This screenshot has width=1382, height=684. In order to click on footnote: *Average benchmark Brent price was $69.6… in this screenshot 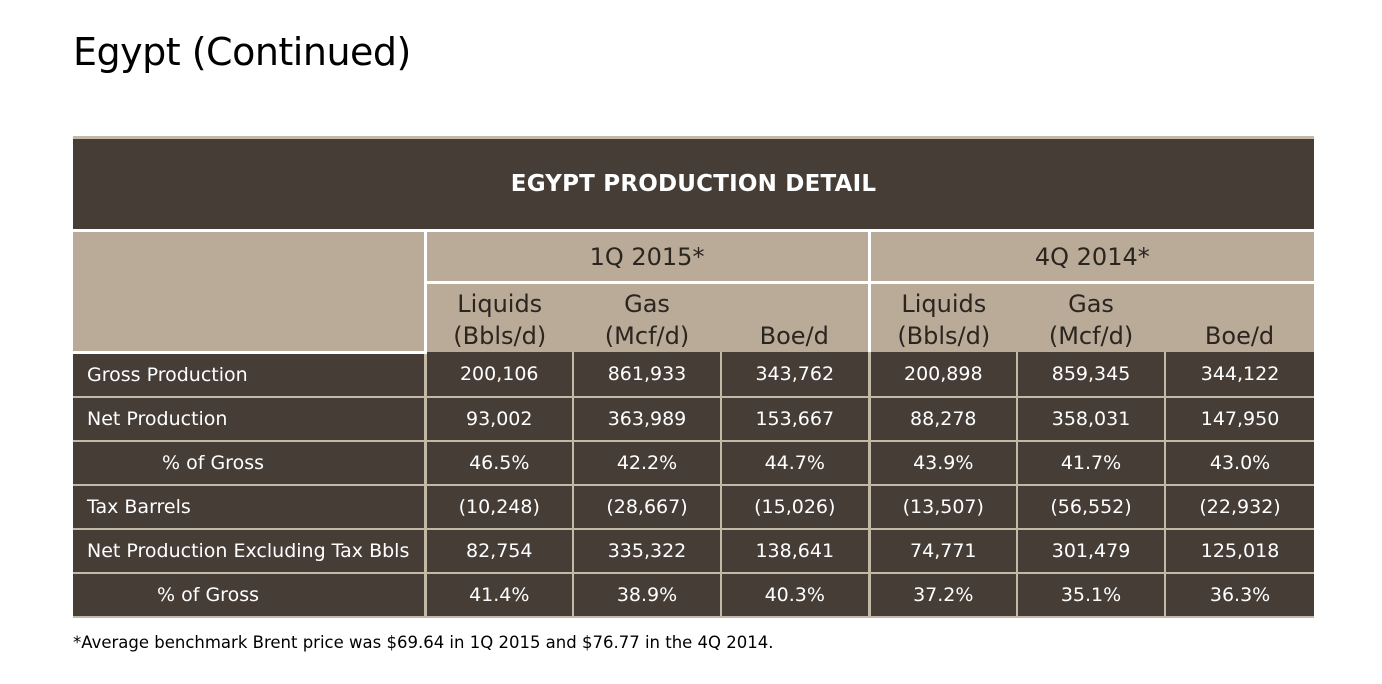, I will do `click(423, 642)`.